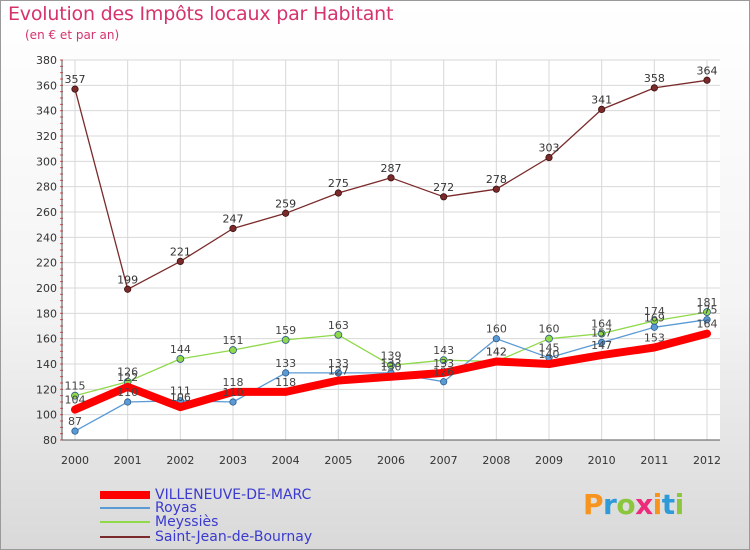  What do you see at coordinates (549, 460) in the screenshot?
I see `x-tick-label: 2009` at bounding box center [549, 460].